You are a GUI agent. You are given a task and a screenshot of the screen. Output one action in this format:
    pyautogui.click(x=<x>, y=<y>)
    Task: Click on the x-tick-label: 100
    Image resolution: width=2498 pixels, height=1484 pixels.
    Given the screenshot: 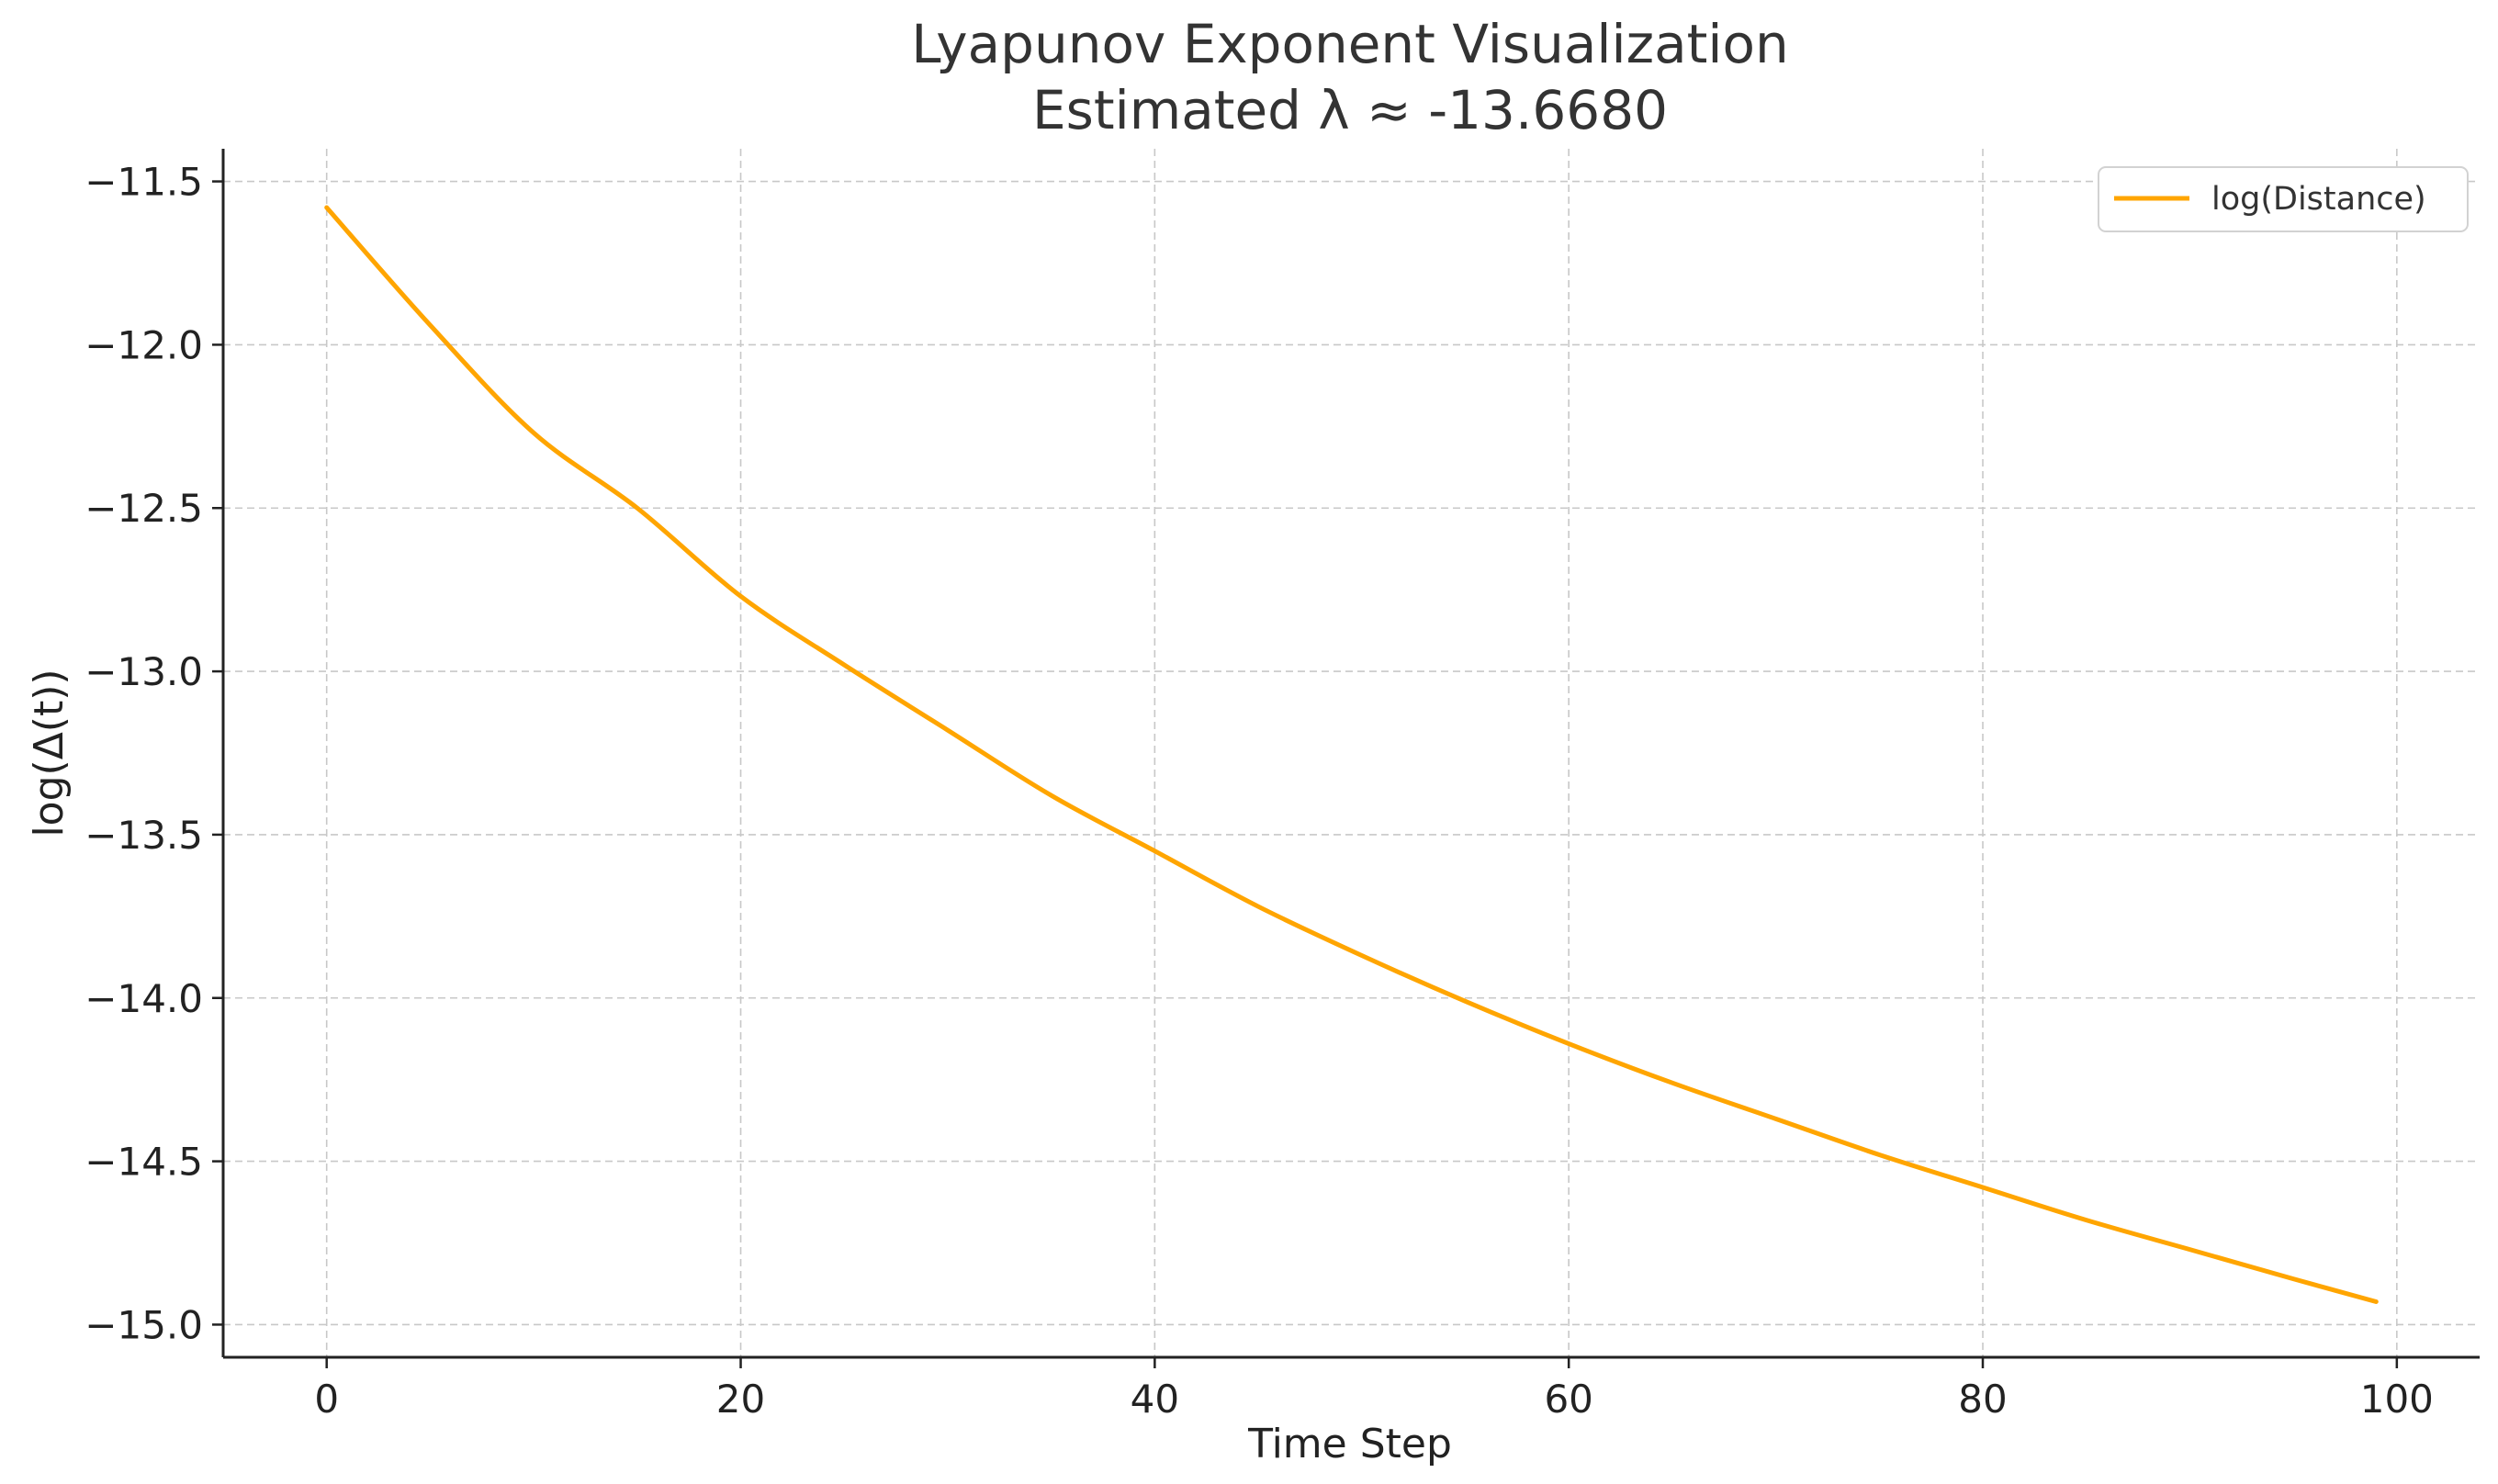 What is the action you would take?
    pyautogui.click(x=2397, y=1399)
    